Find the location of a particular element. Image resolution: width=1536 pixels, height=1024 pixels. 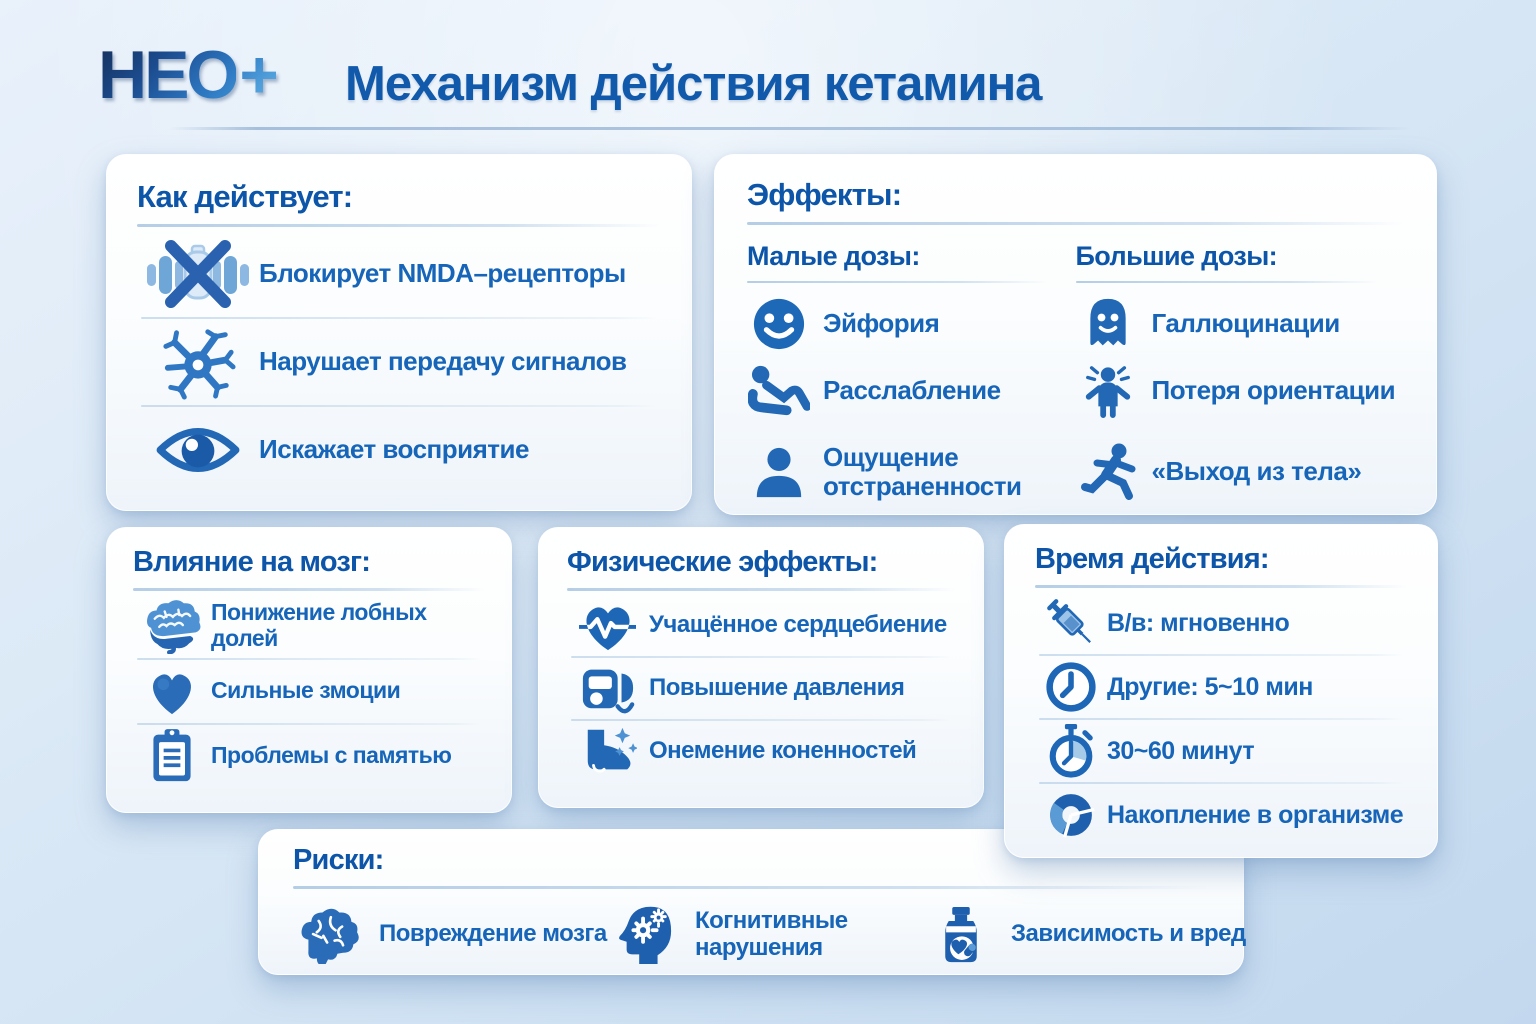

list-item: Ощущение отстраненности is located at coordinates (911, 472).